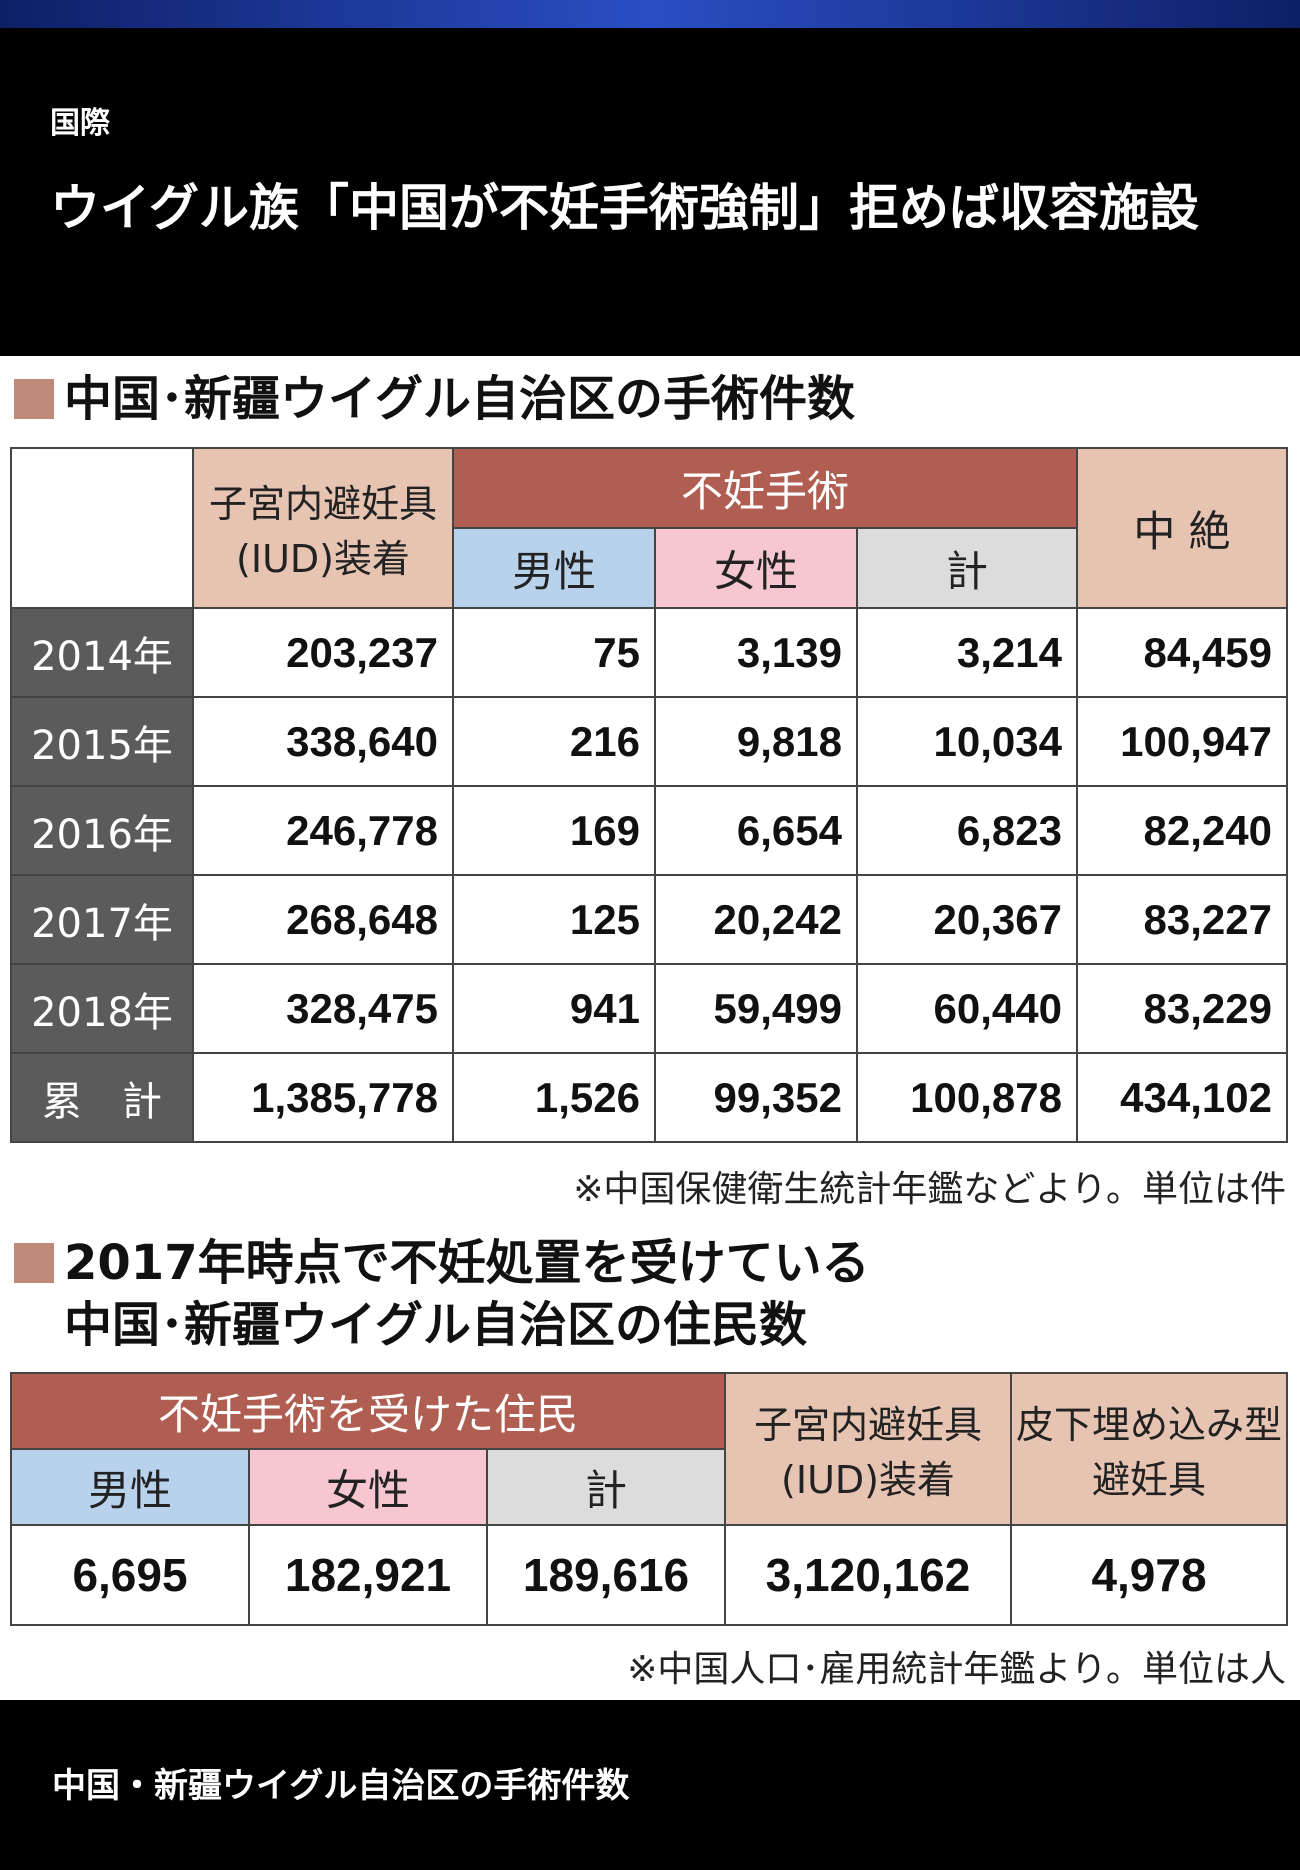 The image size is (1300, 1870). Describe the element at coordinates (1182, 528) in the screenshot. I see `header-abortion: 中 絶` at that location.